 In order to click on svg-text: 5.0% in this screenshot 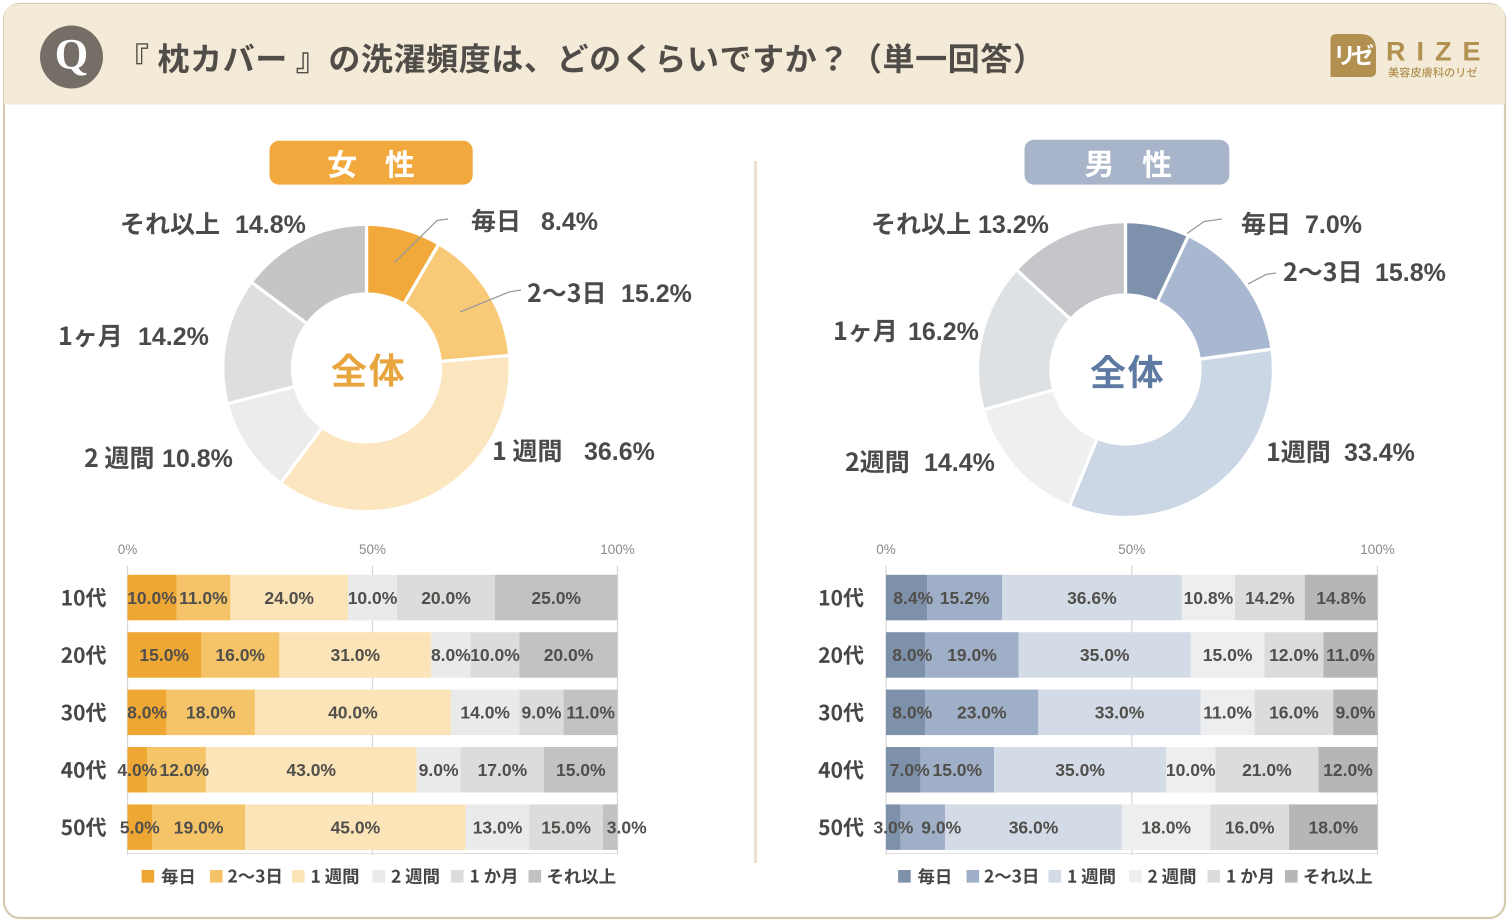, I will do `click(140, 827)`.